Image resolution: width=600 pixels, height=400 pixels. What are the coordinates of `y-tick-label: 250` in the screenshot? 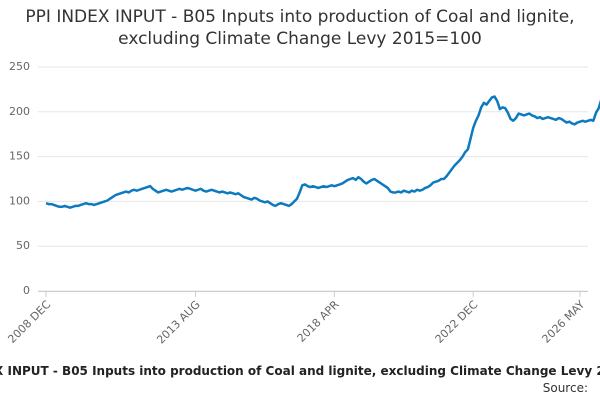 It's located at (19, 66).